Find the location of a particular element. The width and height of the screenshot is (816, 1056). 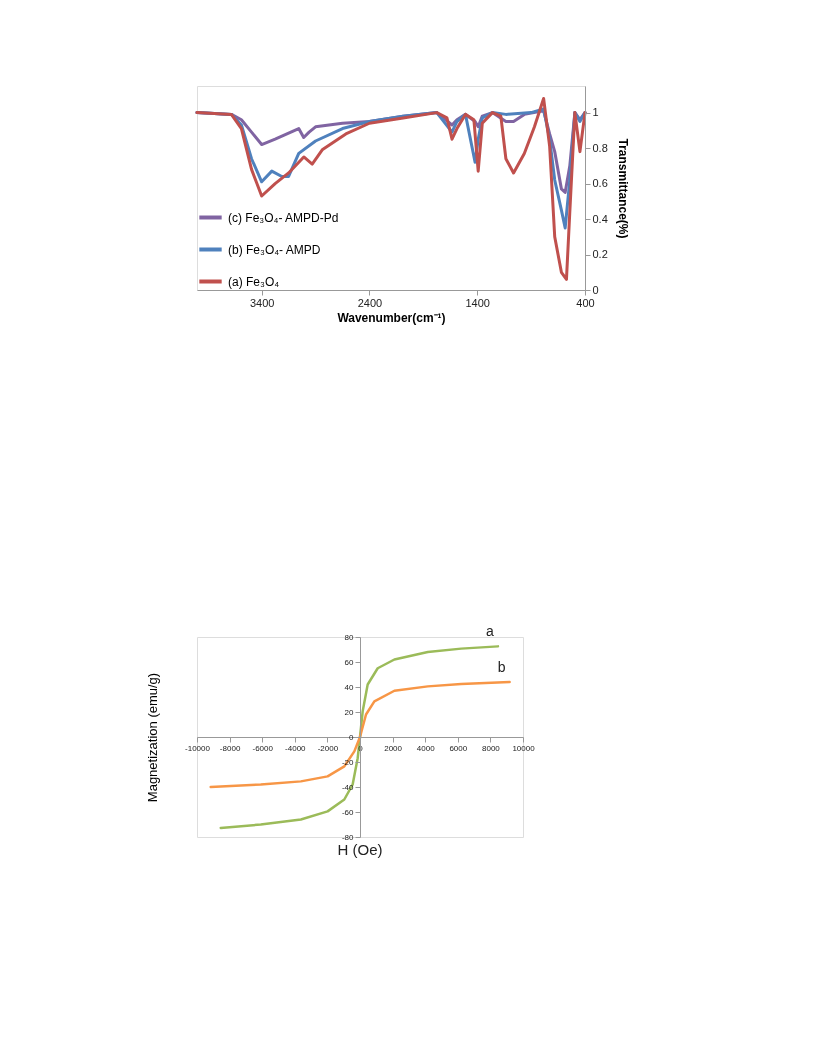

y-axis-title: Transmittance(%) is located at coordinates (622, 188).